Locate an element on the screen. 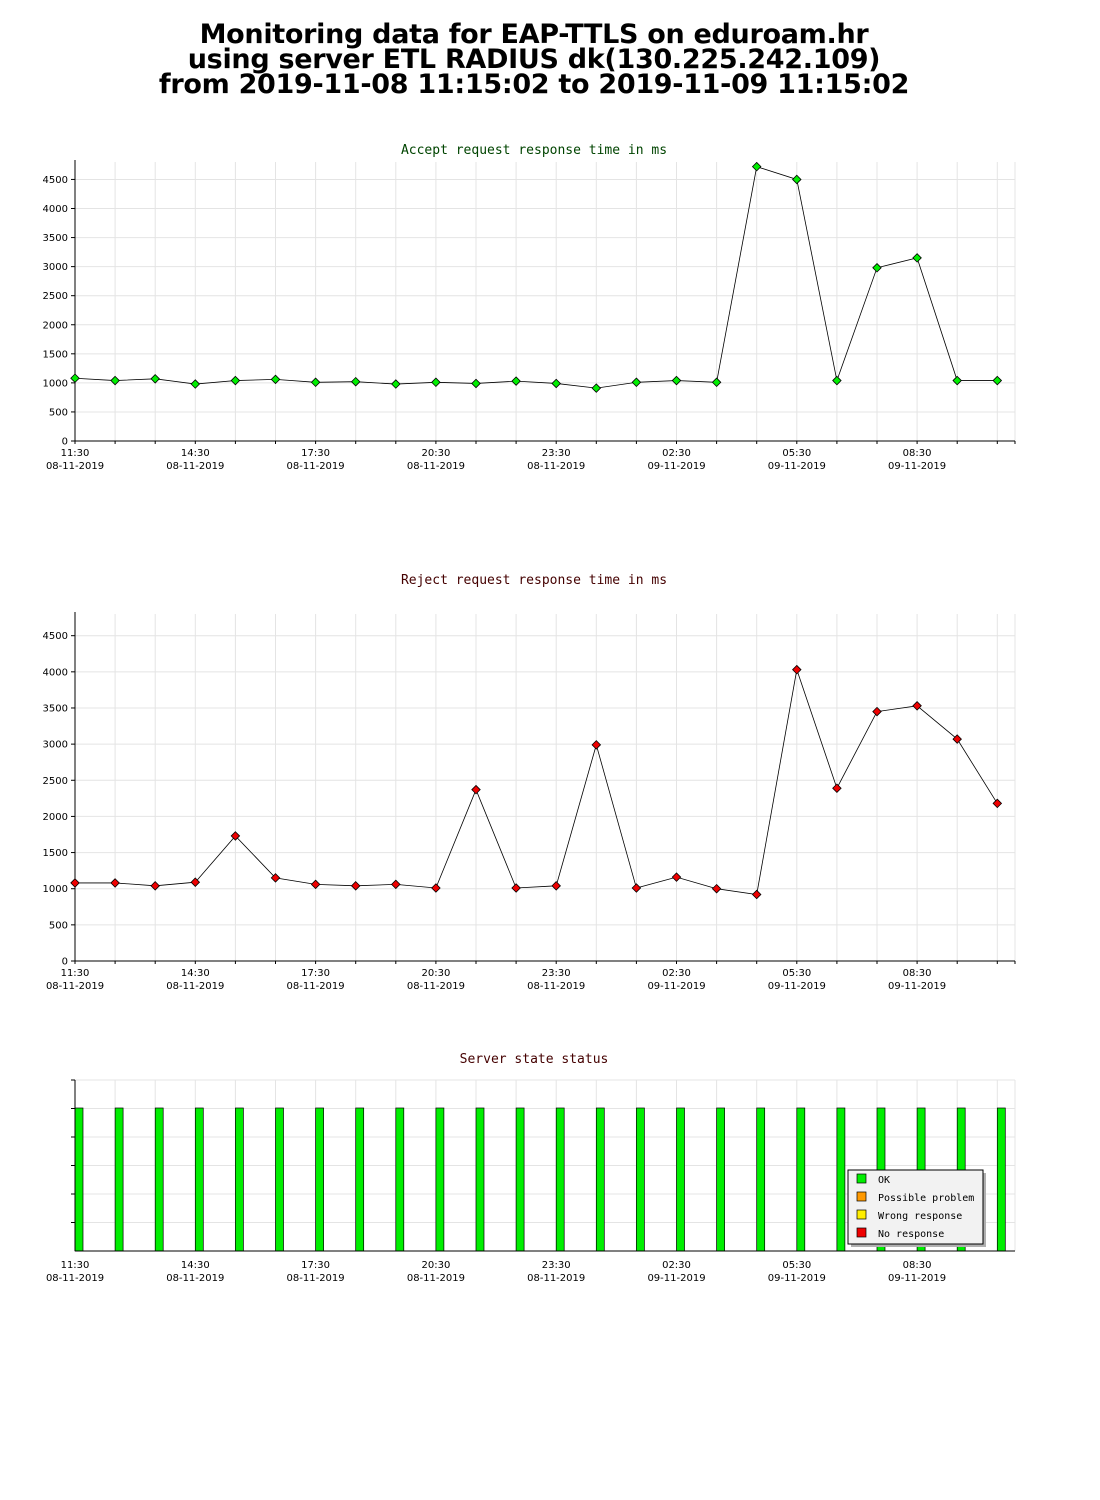 The width and height of the screenshot is (1100, 1500). legend-label: Wrong response is located at coordinates (920, 1216).